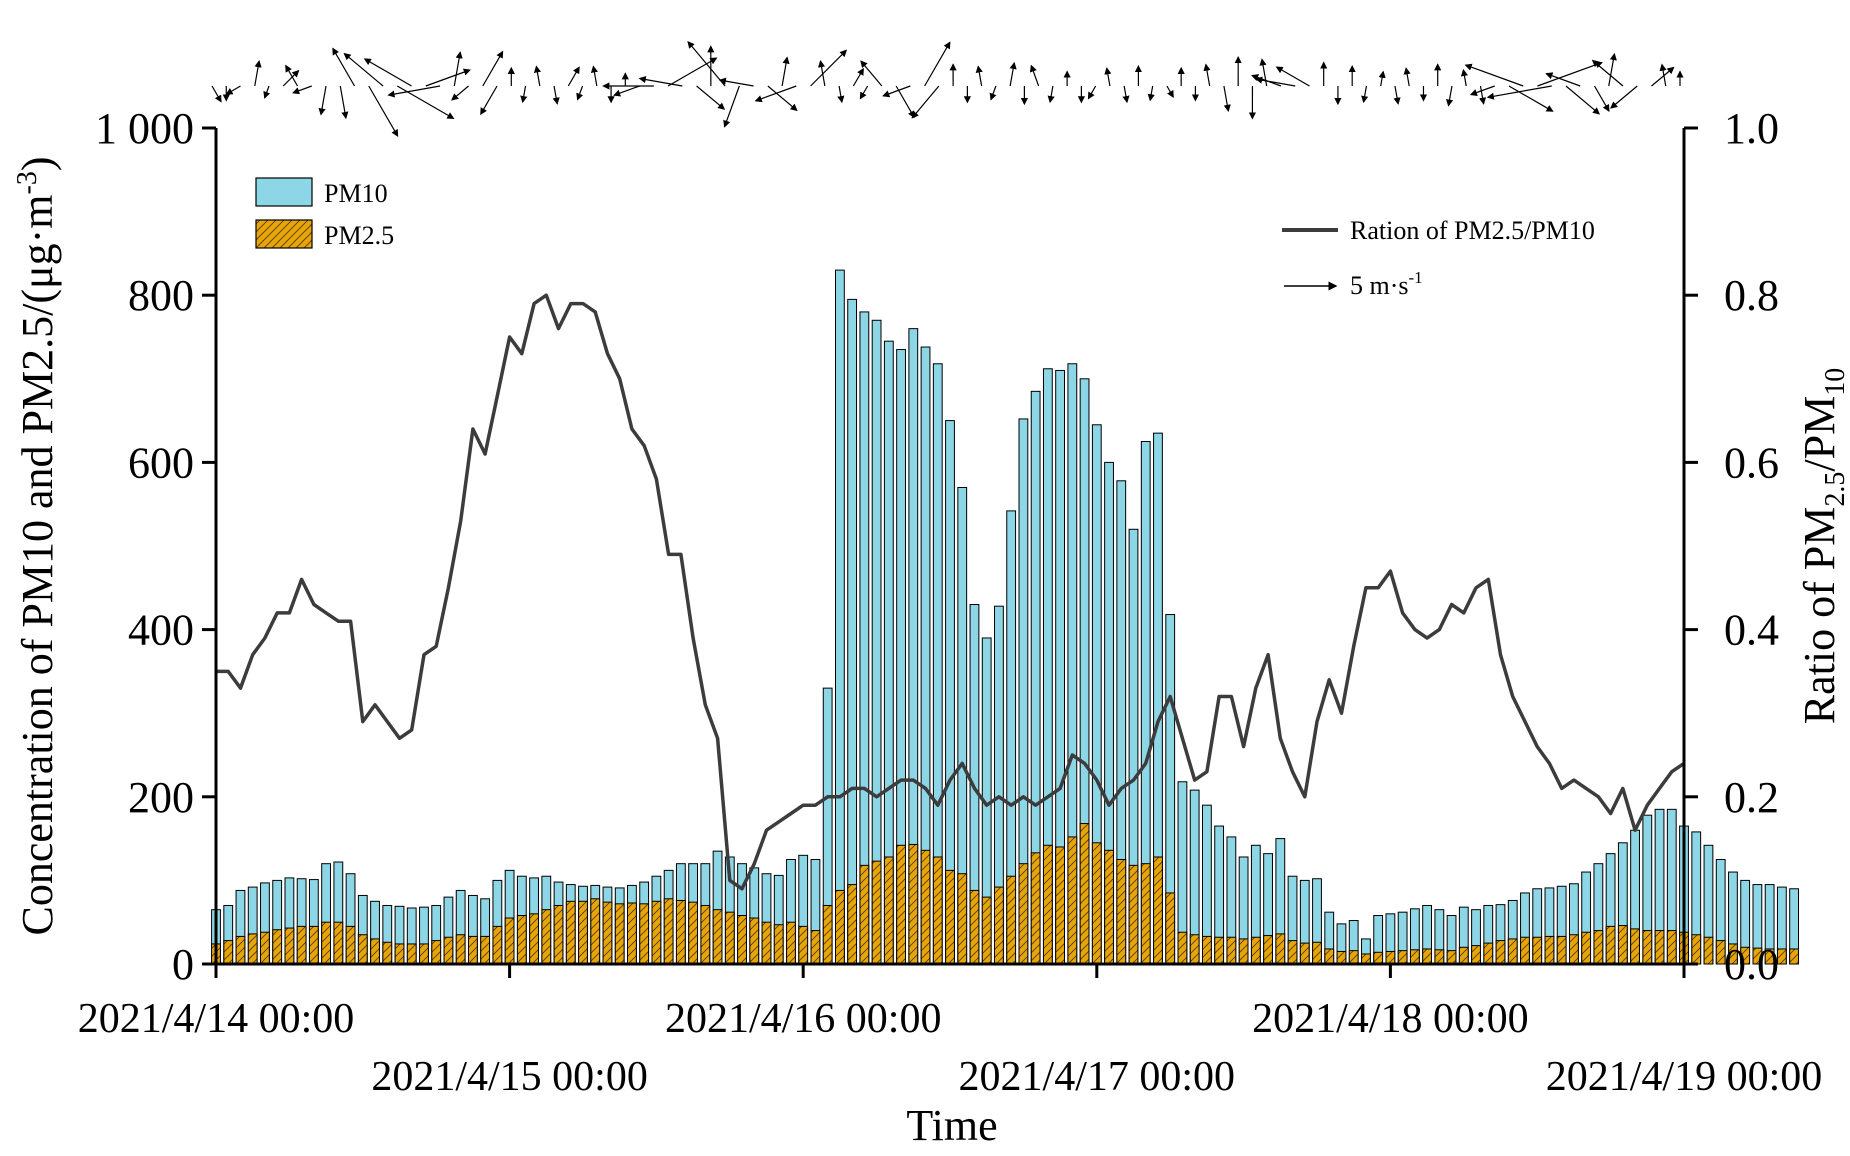  What do you see at coordinates (1684, 1077) in the screenshot?
I see `x-tick-label: 2021/4/19 00:00` at bounding box center [1684, 1077].